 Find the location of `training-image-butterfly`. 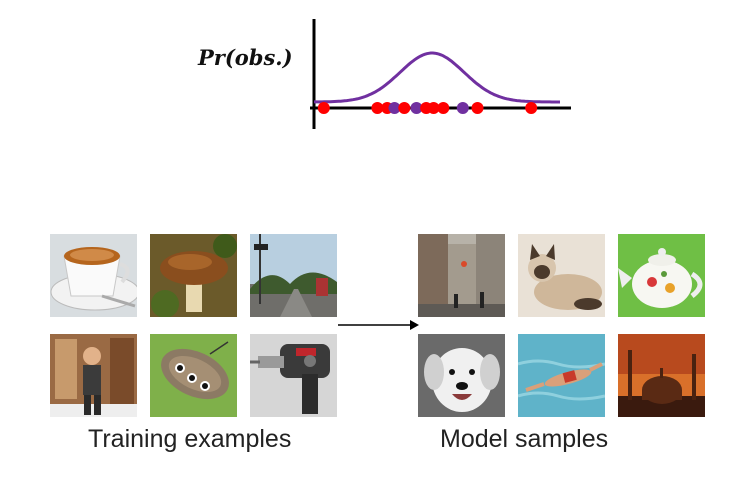

training-image-butterfly is located at coordinates (193, 375).